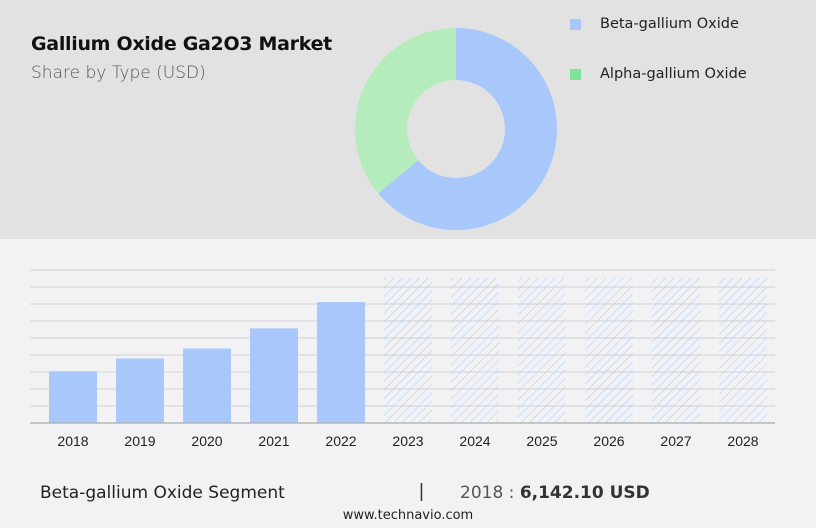  Describe the element at coordinates (542, 350) in the screenshot. I see `forecast-bar-2025` at that location.